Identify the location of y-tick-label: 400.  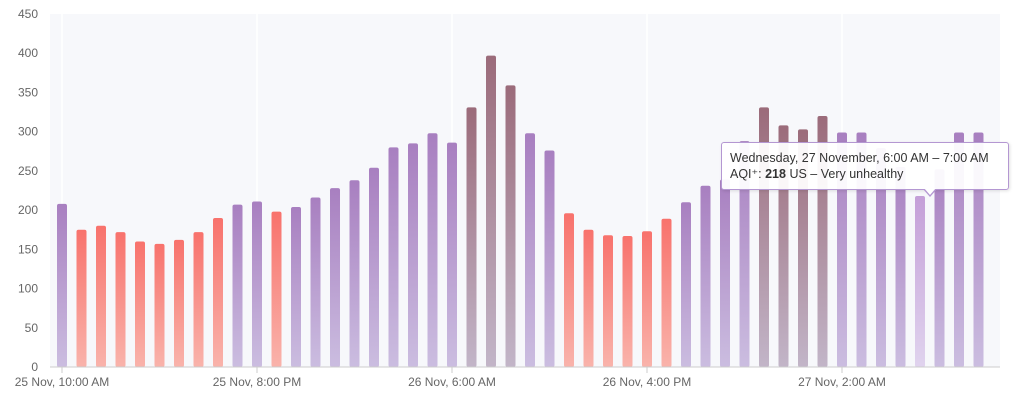
(28, 53).